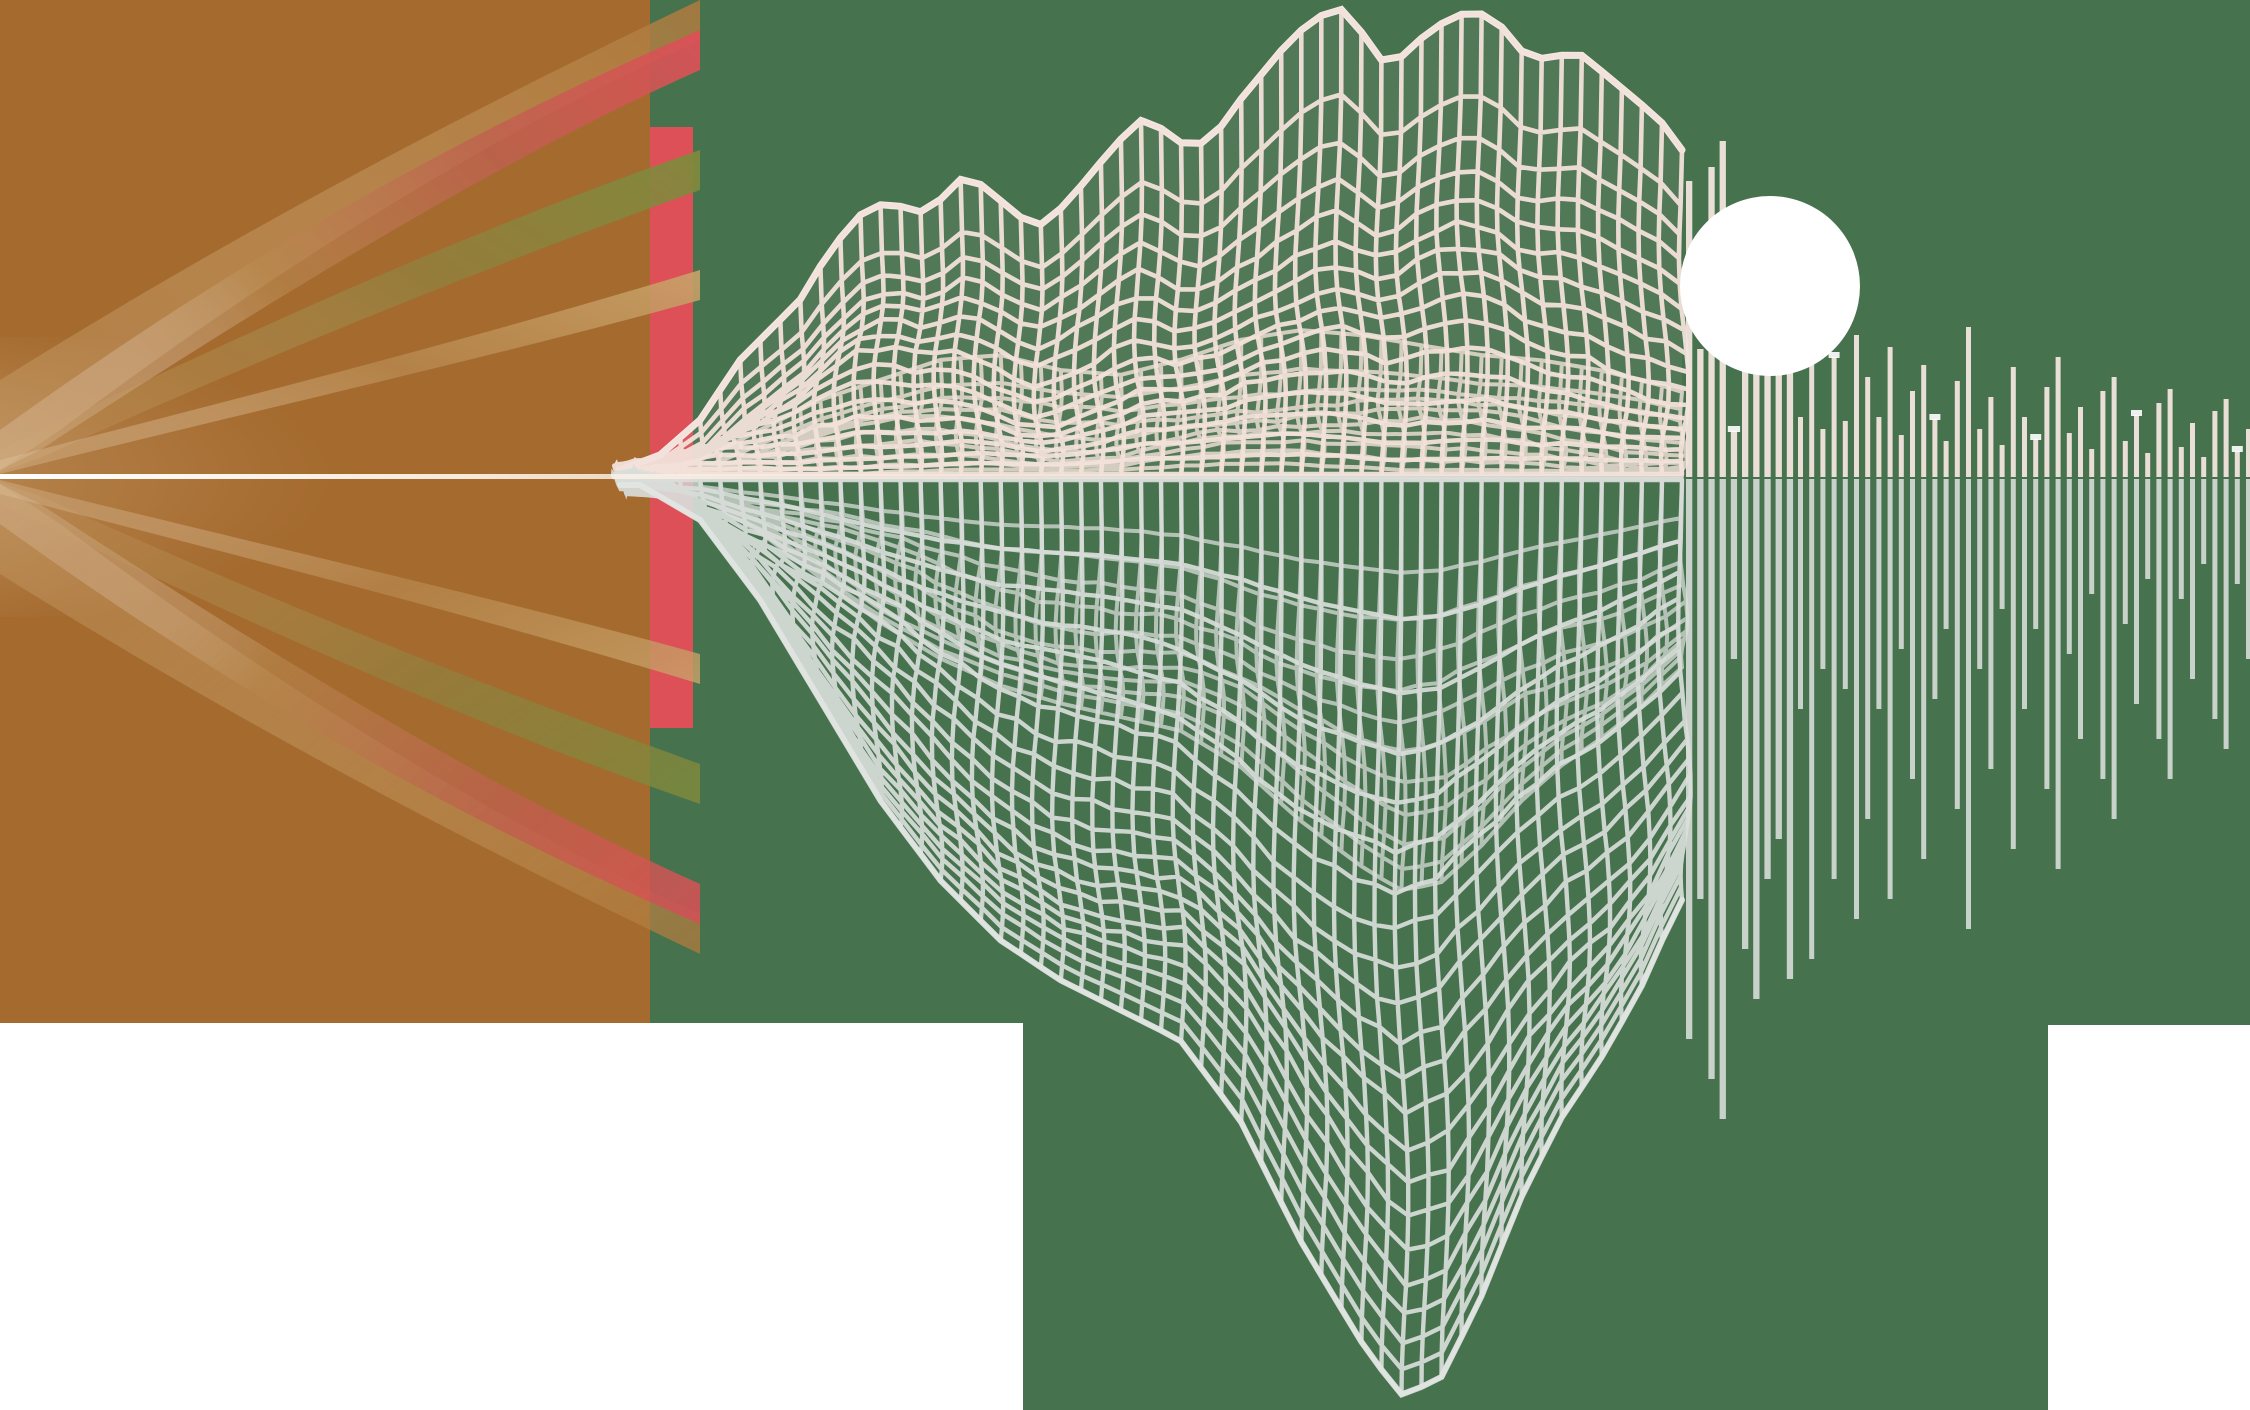  What do you see at coordinates (671, 427) in the screenshot?
I see `coral-bar-block` at bounding box center [671, 427].